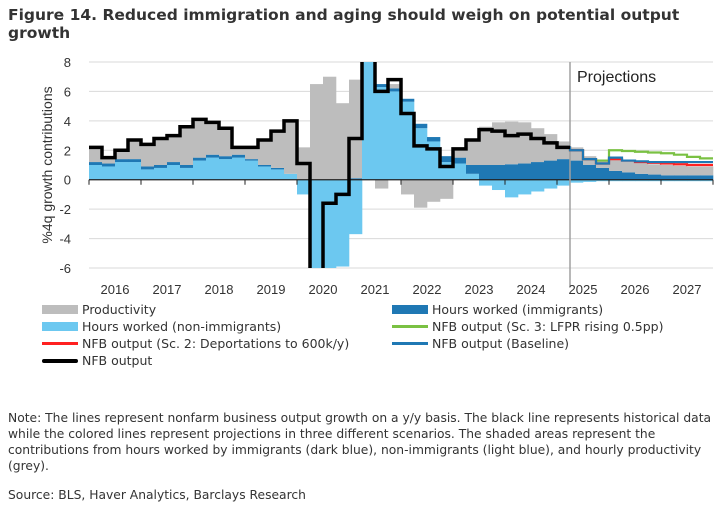 The image size is (720, 505). What do you see at coordinates (271, 289) in the screenshot?
I see `x-tick-label: 2019` at bounding box center [271, 289].